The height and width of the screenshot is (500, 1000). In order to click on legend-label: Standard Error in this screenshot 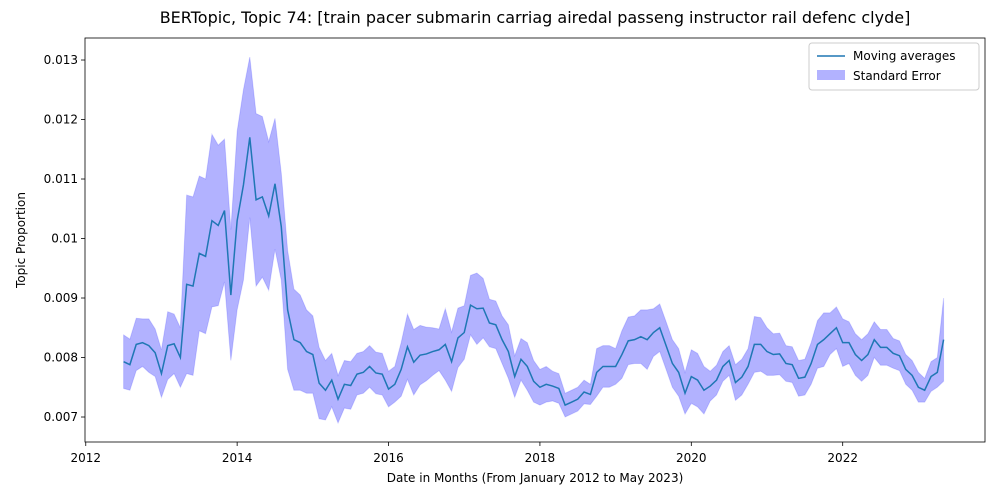, I will do `click(897, 76)`.